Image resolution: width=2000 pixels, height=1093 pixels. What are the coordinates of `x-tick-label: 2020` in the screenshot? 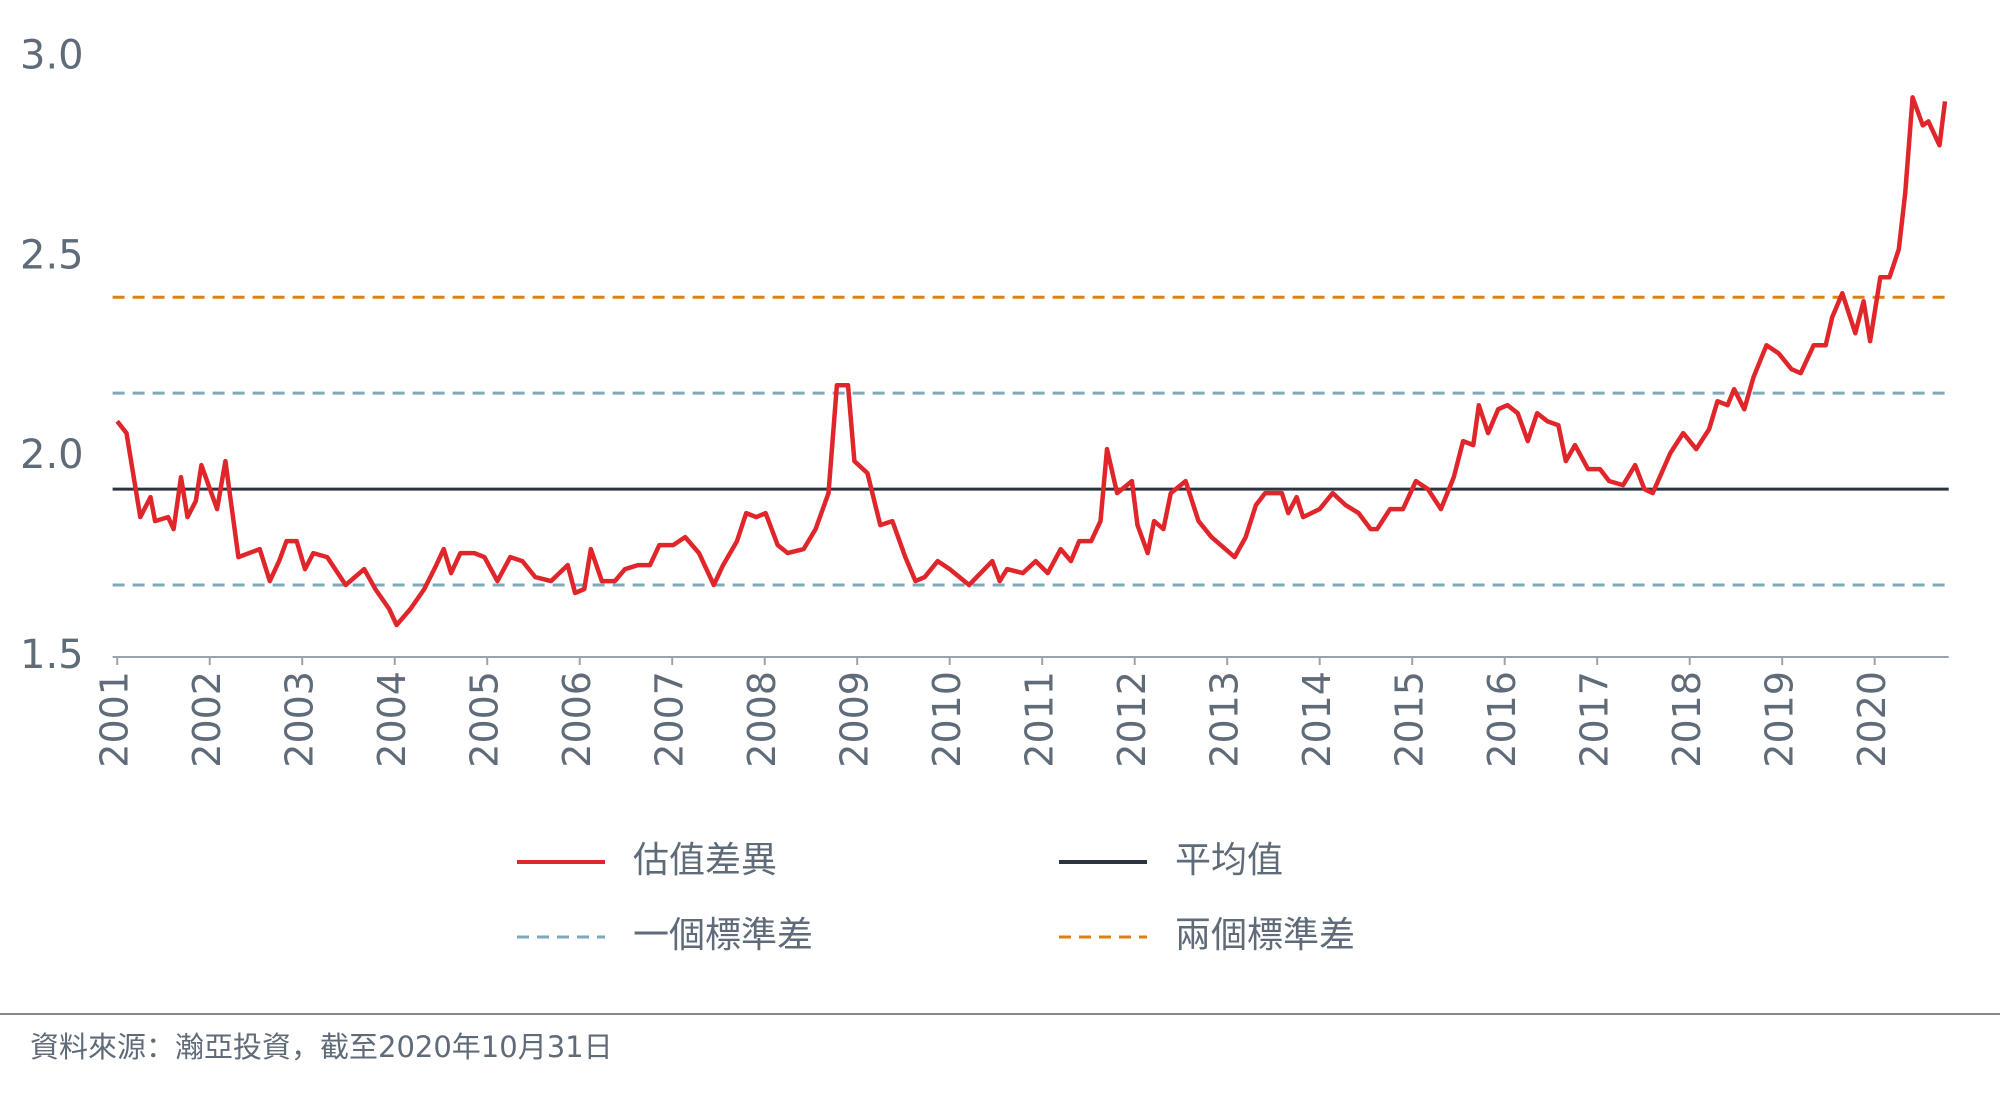 It's located at (1872, 719).